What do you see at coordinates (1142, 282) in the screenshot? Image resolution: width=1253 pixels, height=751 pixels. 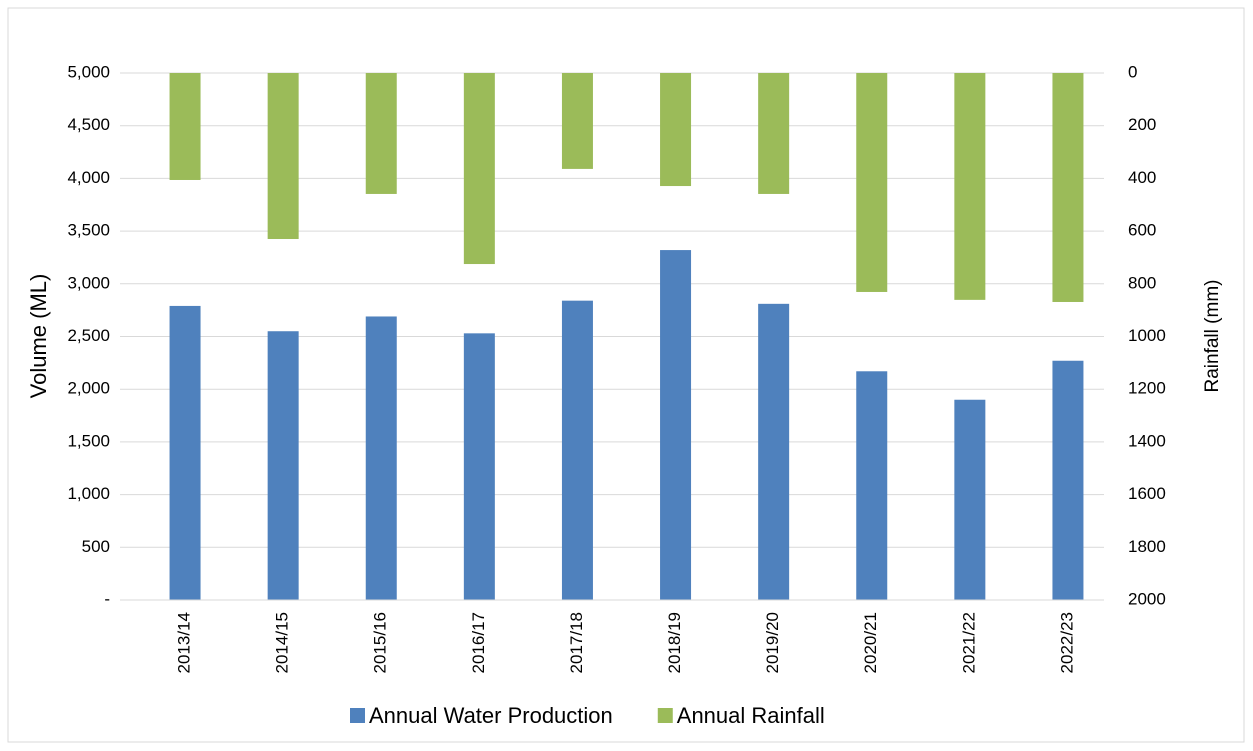 I see `y2-tick-label: 800` at bounding box center [1142, 282].